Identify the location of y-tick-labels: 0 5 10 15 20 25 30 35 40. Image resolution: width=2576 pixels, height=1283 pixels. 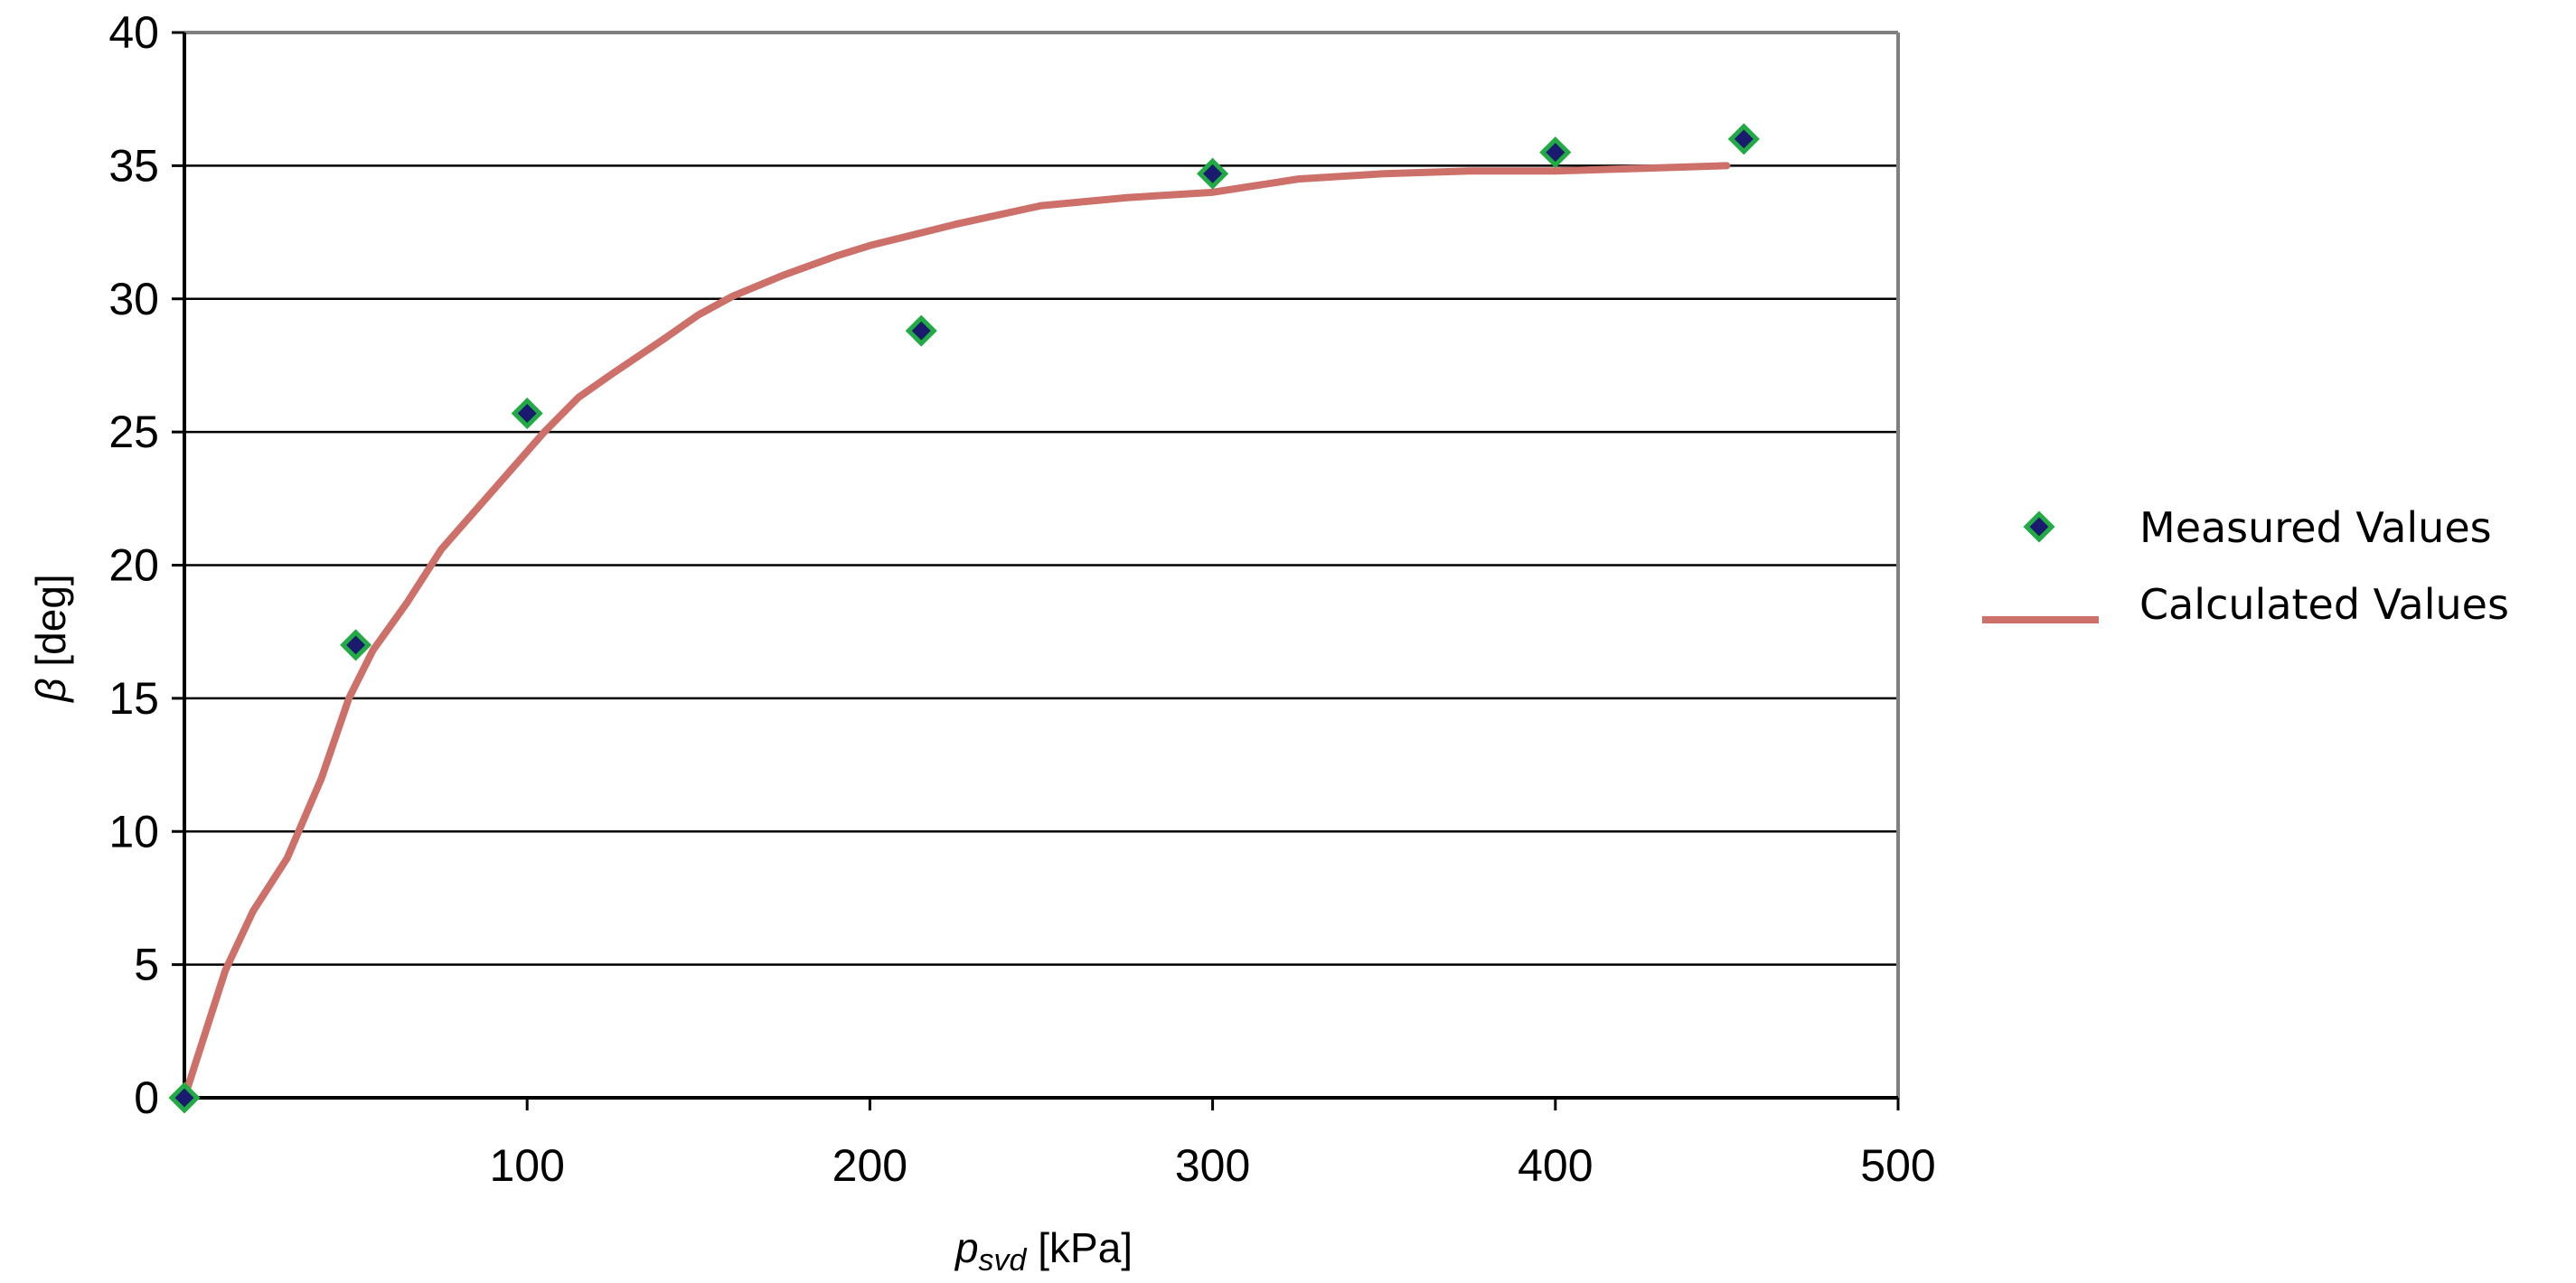
(133, 565).